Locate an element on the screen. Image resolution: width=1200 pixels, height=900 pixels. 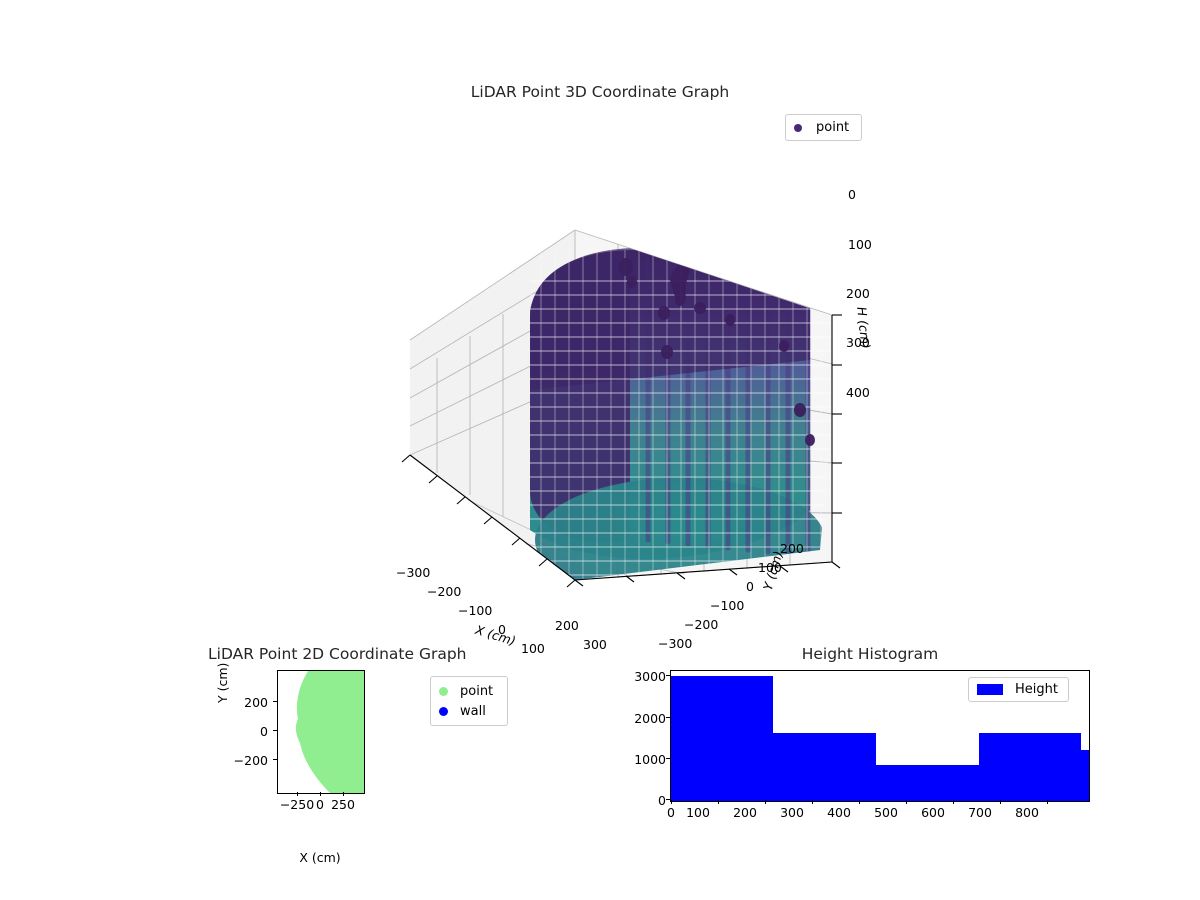
yaxis-ticks-3d is located at coordinates (707, 574).